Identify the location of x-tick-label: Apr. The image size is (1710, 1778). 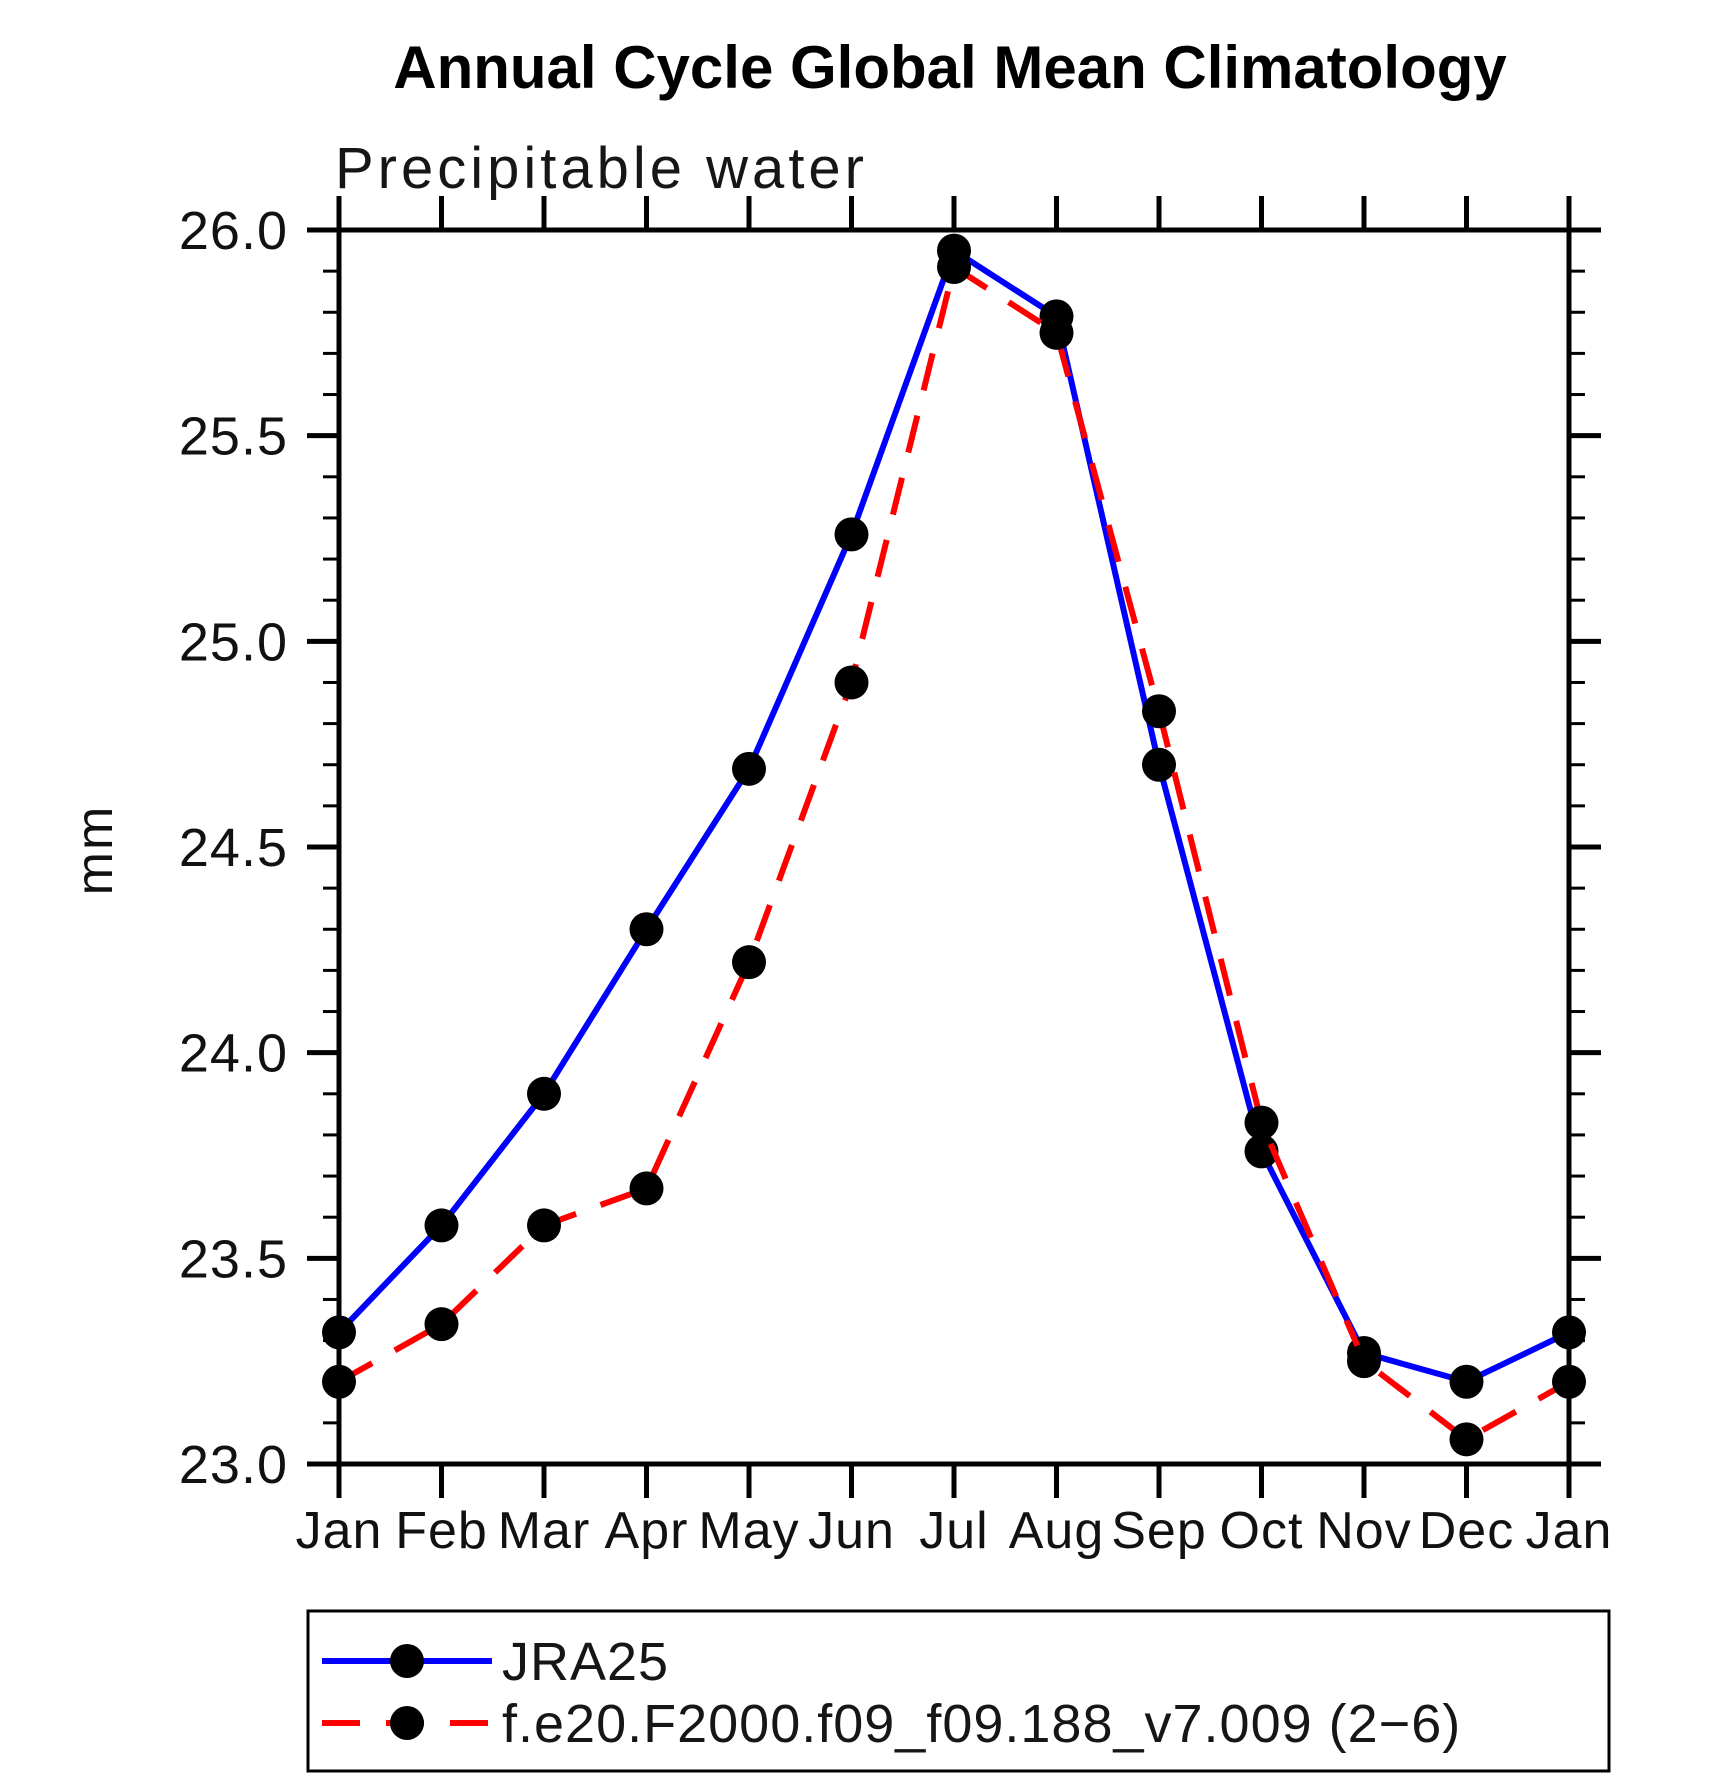
(647, 1531).